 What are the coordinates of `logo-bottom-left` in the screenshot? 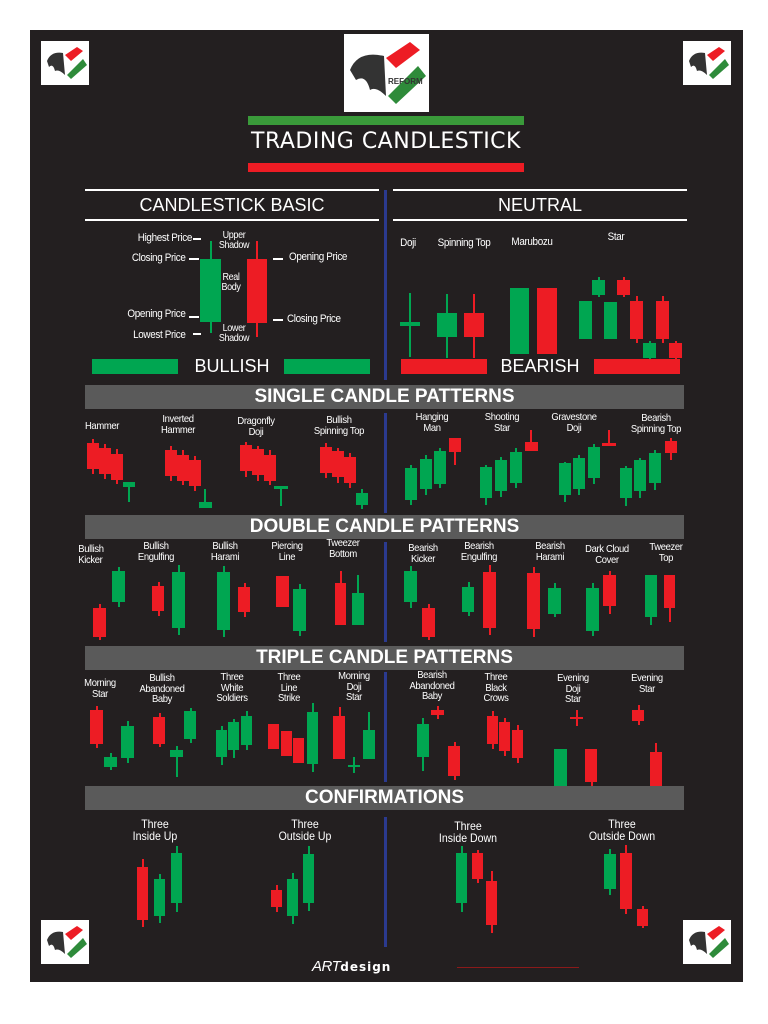 It's located at (65, 942).